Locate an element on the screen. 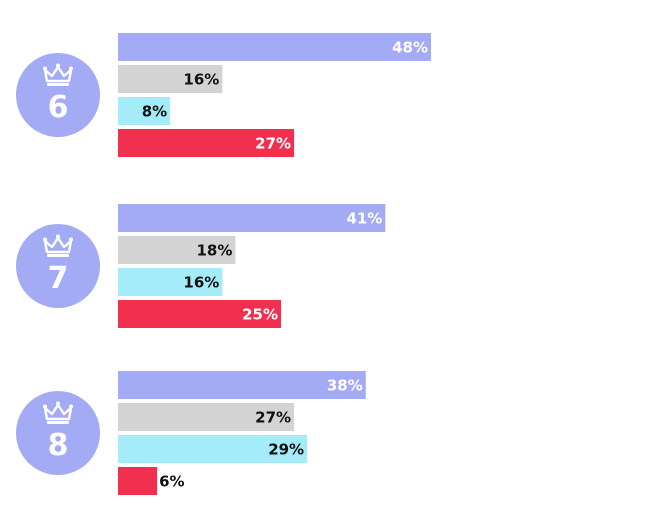 The height and width of the screenshot is (513, 659). group-badge: 8 is located at coordinates (58, 433).